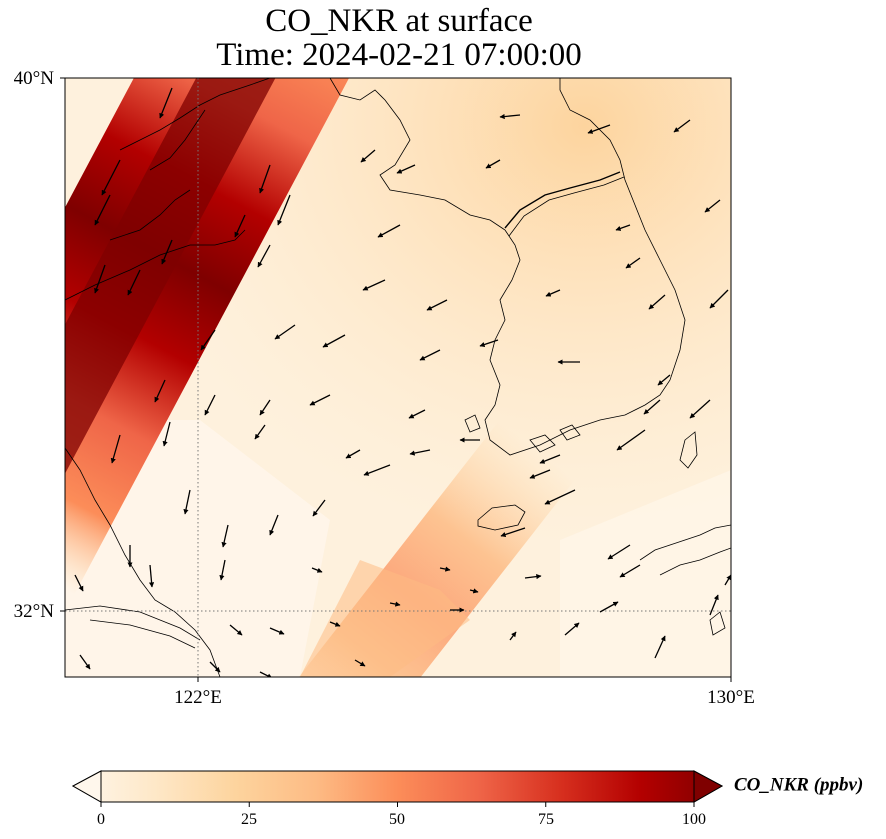  Describe the element at coordinates (86, 786) in the screenshot. I see `colorbar-extend-low` at that location.